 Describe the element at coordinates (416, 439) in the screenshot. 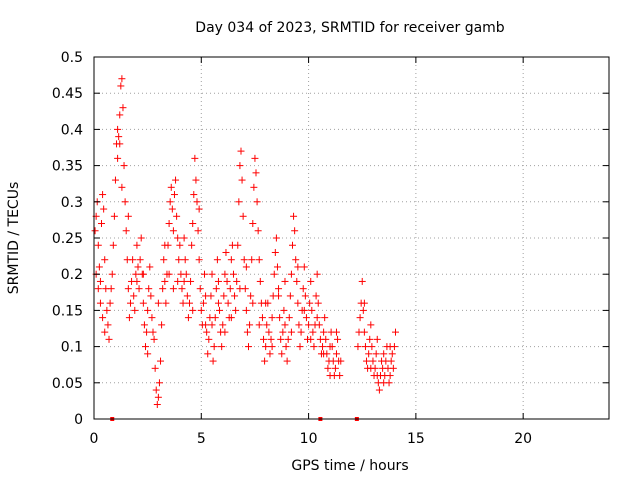

I see `x-tick-label: 15` at that location.